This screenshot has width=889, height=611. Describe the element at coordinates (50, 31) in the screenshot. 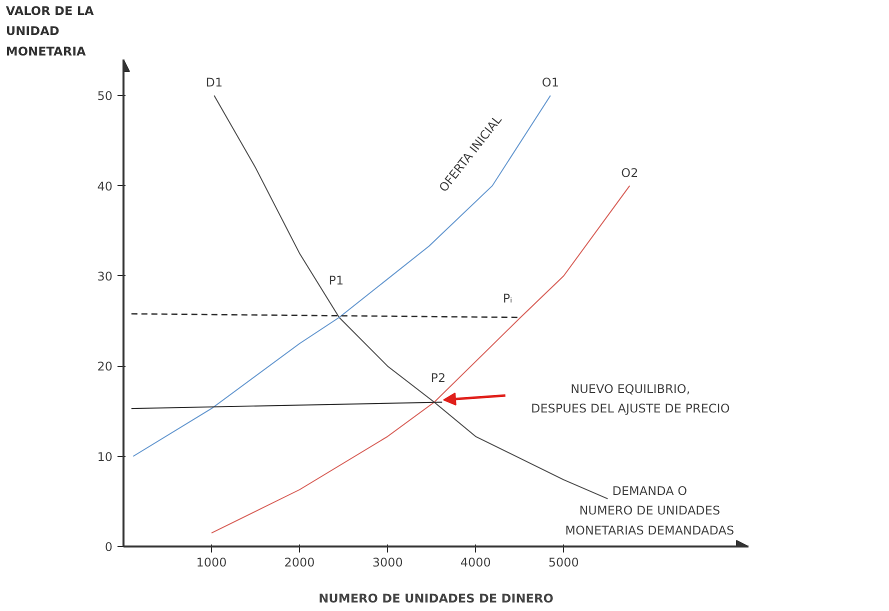

I see `y-axis-title: VALOR DE LA UNIDAD MONETARIA` at that location.